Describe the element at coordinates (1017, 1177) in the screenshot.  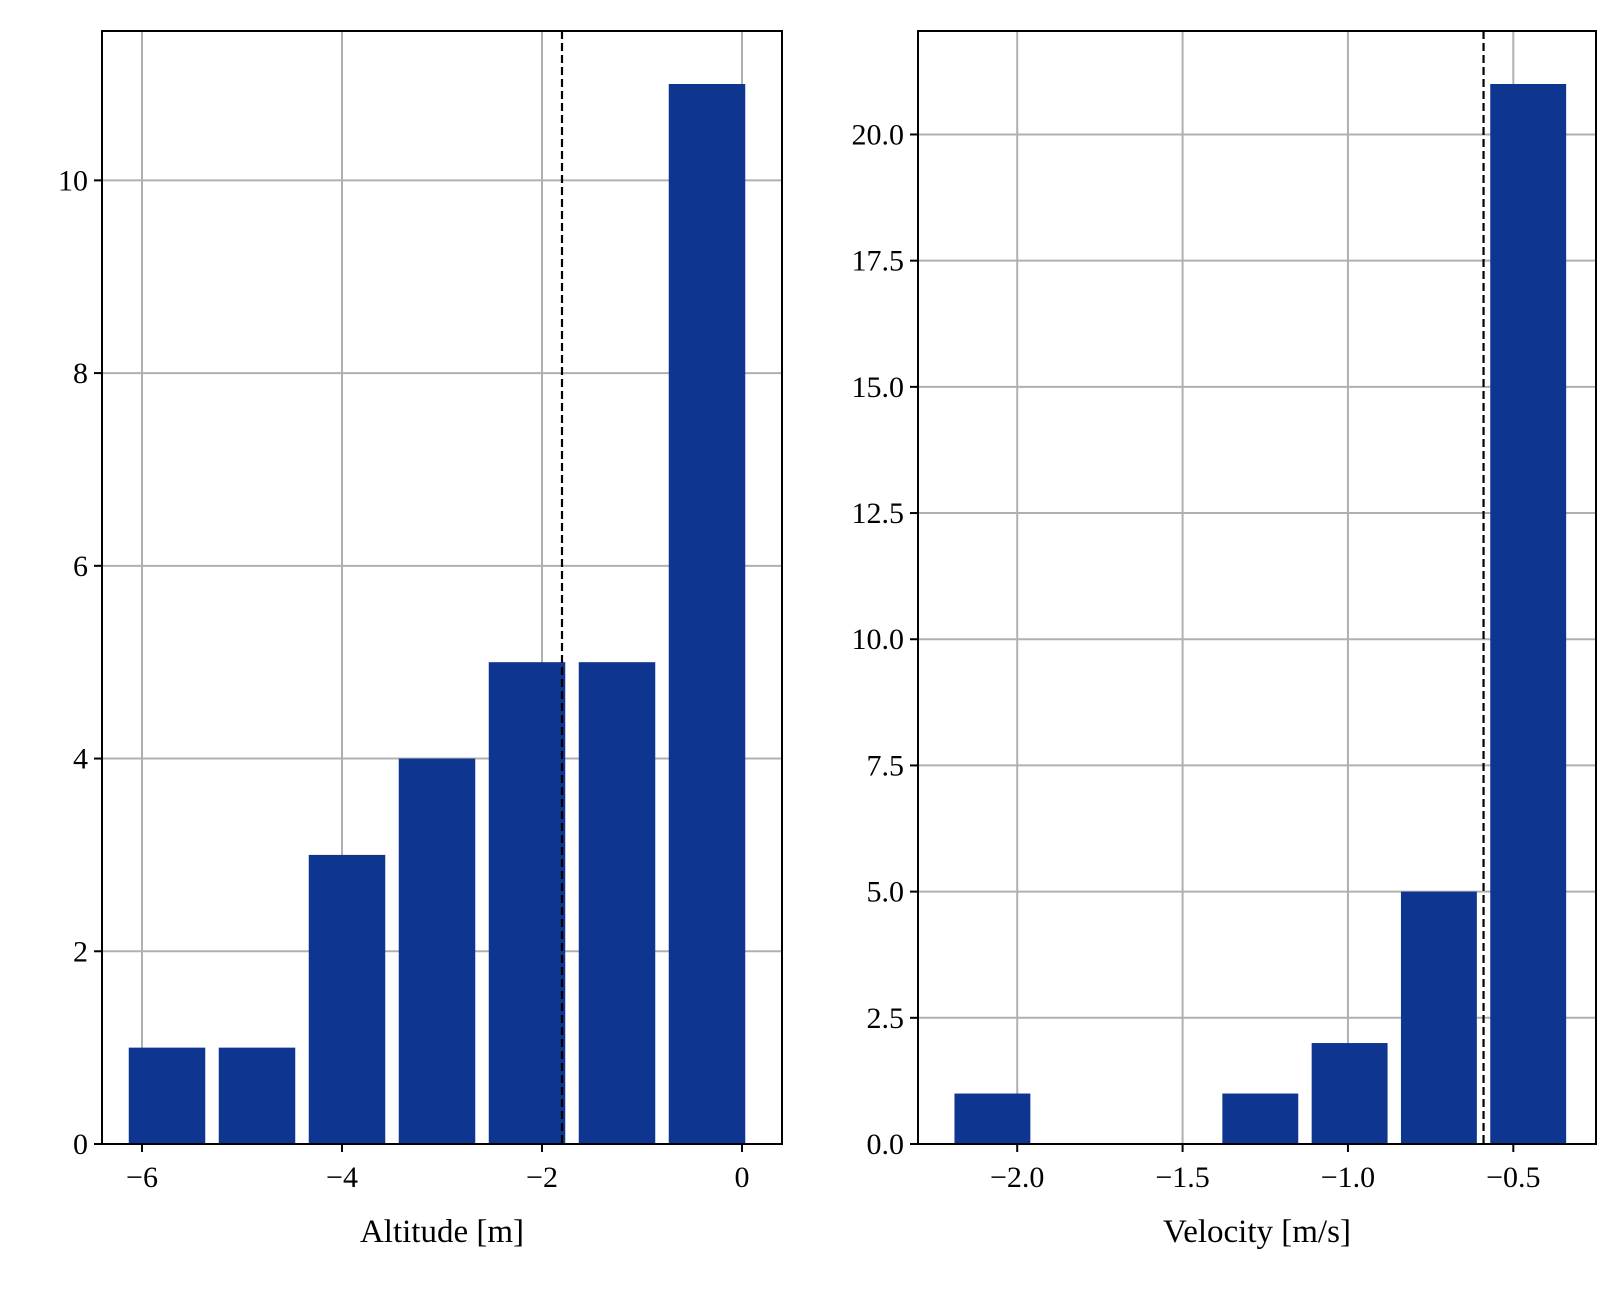
I see `velocity-x-tick-label-0: −2.0` at that location.